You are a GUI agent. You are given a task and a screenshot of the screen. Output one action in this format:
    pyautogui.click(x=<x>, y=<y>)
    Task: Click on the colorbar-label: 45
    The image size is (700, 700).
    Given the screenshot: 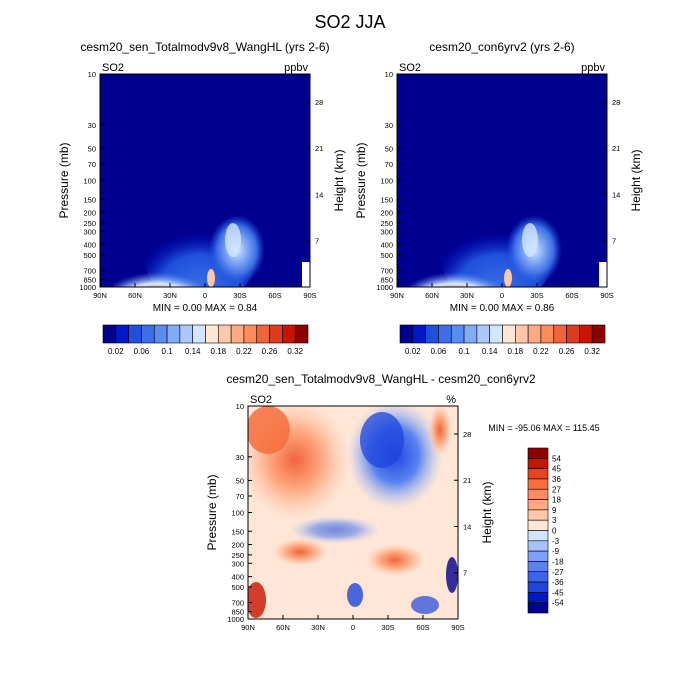 What is the action you would take?
    pyautogui.click(x=556, y=469)
    